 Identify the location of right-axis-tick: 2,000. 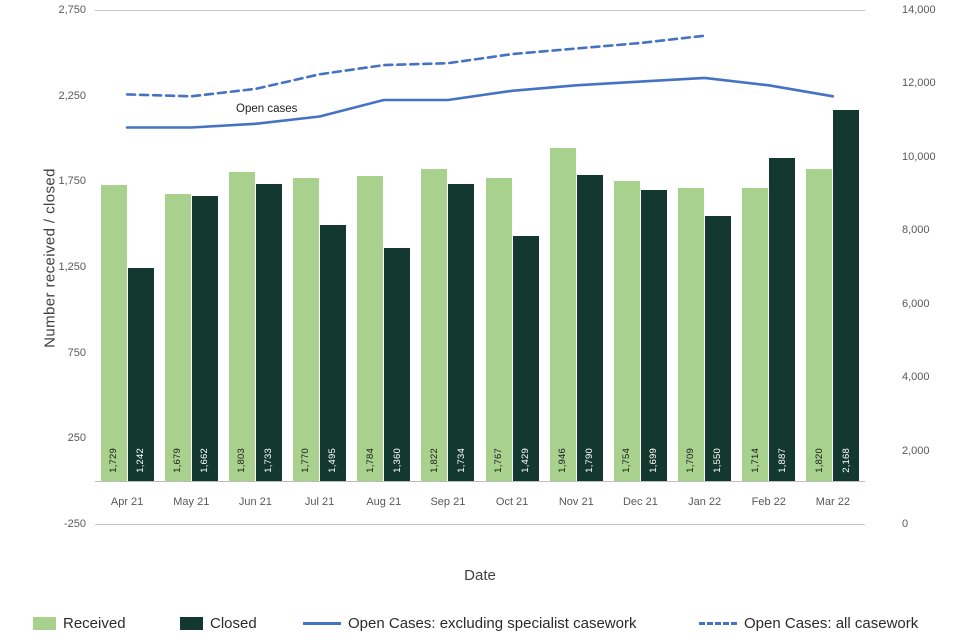
(916, 450).